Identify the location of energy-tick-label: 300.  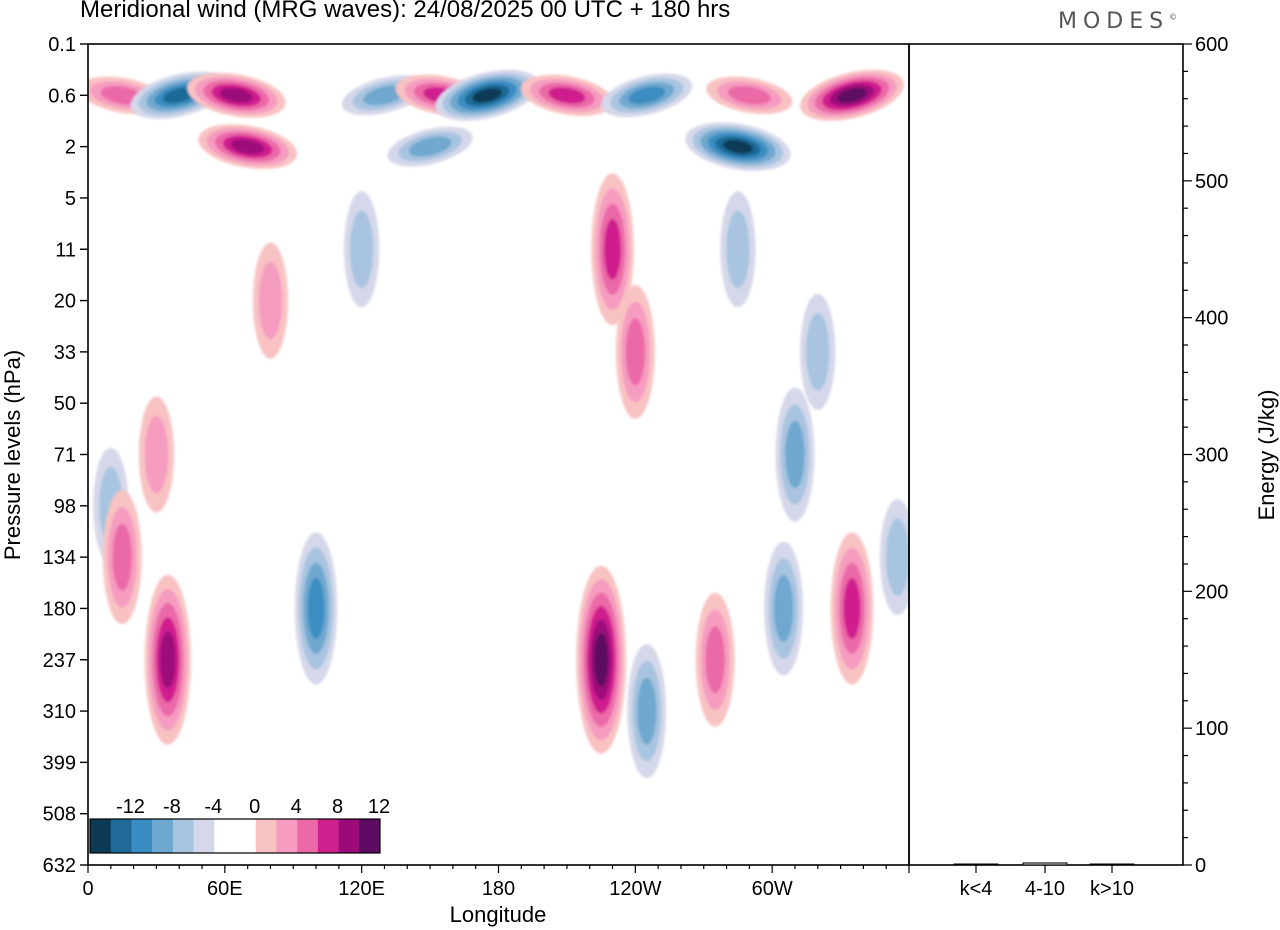
(1211, 456).